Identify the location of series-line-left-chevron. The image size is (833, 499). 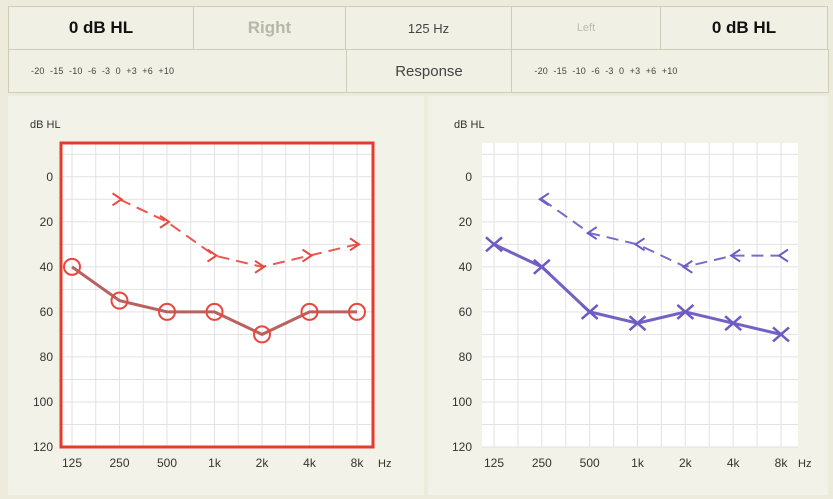
(661, 233).